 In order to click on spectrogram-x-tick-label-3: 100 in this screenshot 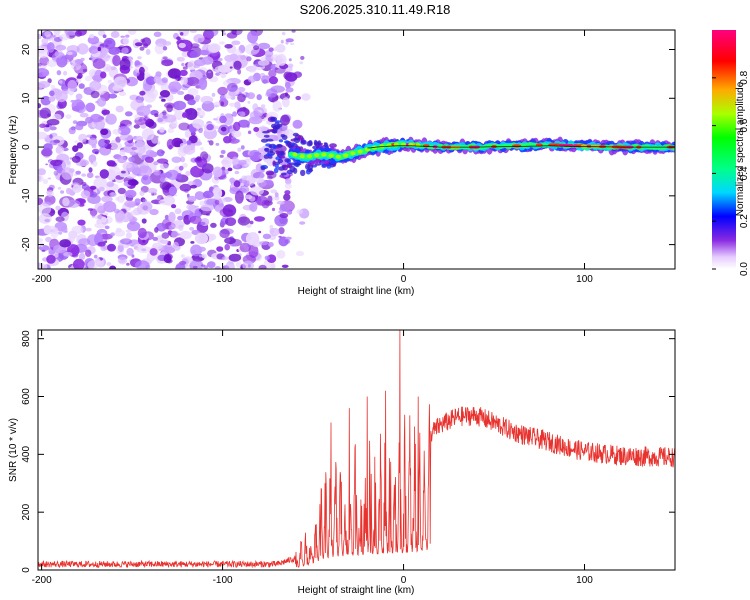, I will do `click(584, 279)`.